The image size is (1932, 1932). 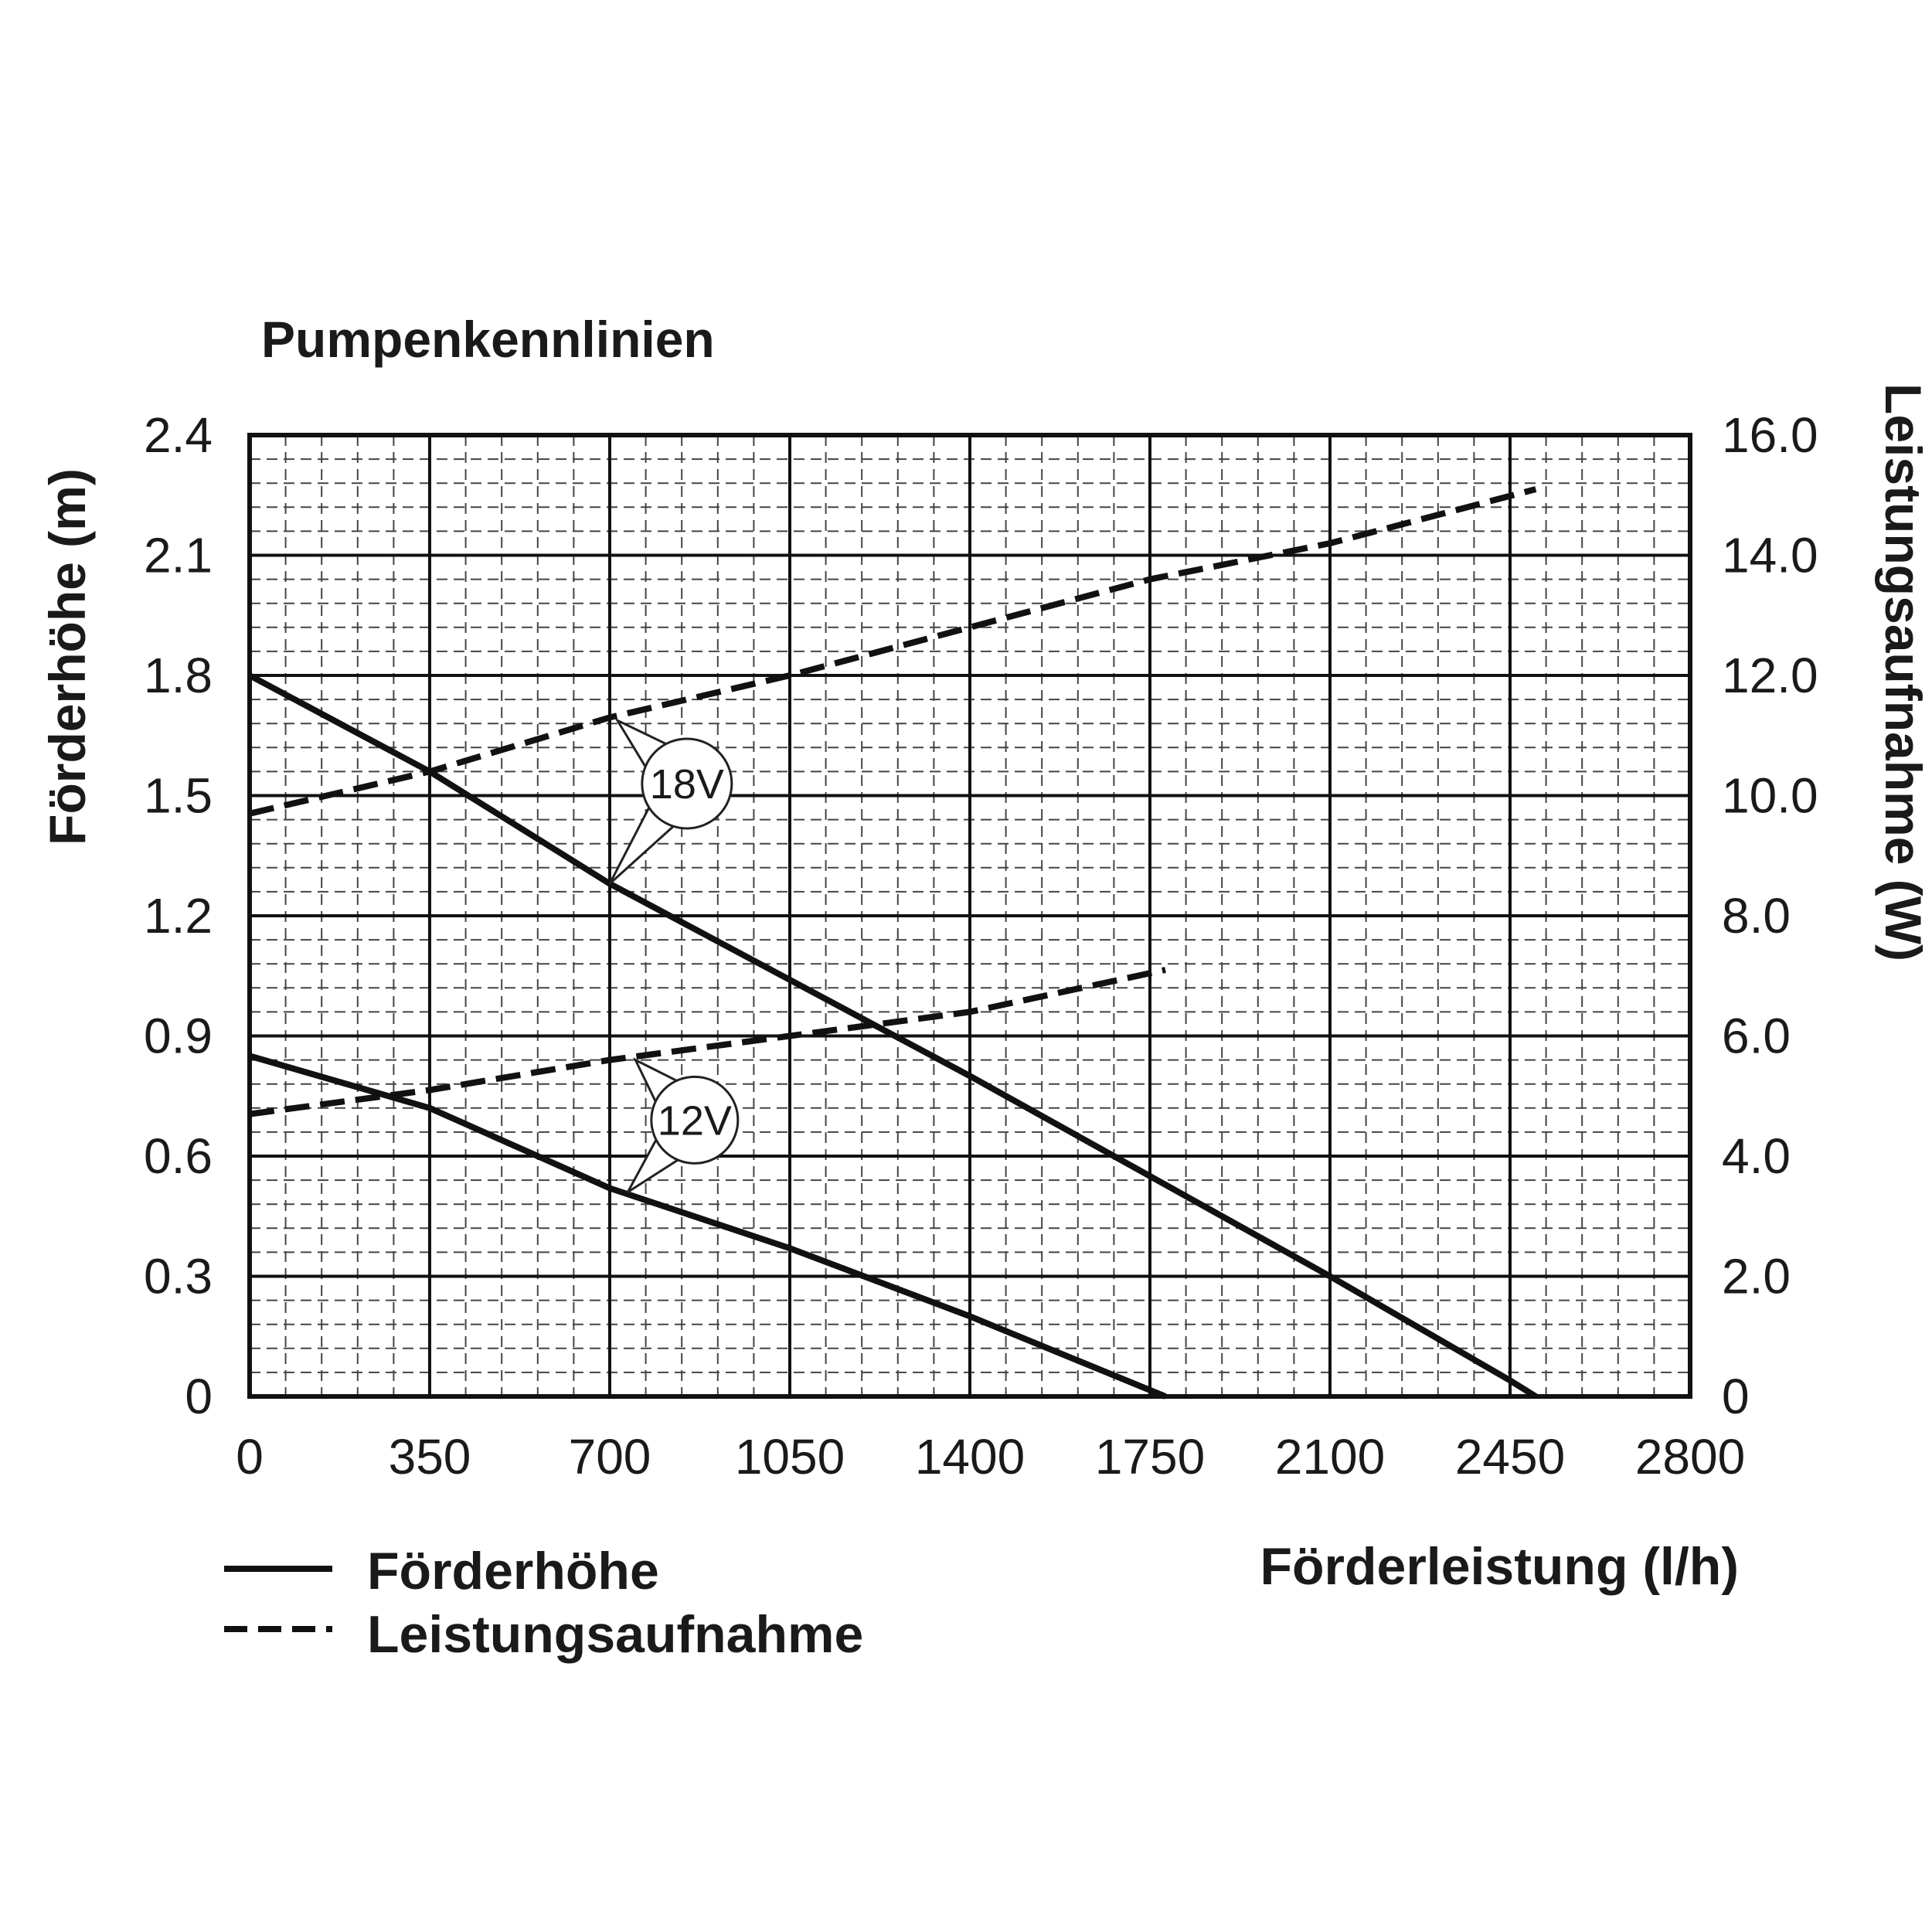 I want to click on x-tick-label: 2100, so click(x=1330, y=1457).